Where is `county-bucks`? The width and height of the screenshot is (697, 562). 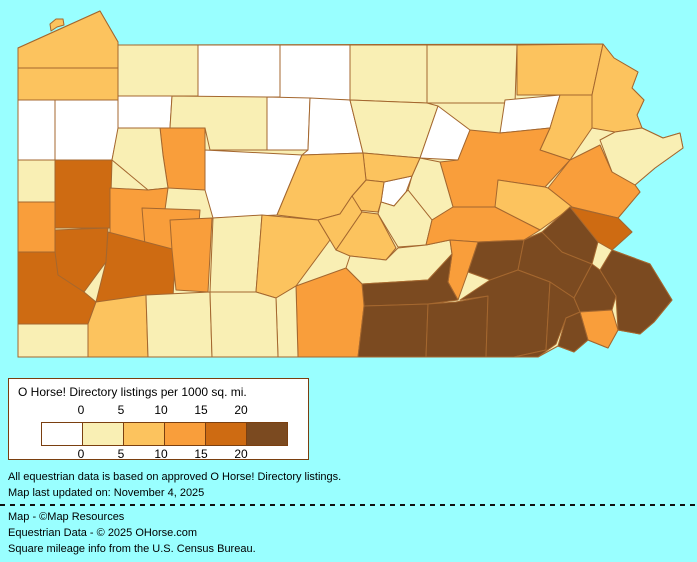 county-bucks is located at coordinates (636, 292).